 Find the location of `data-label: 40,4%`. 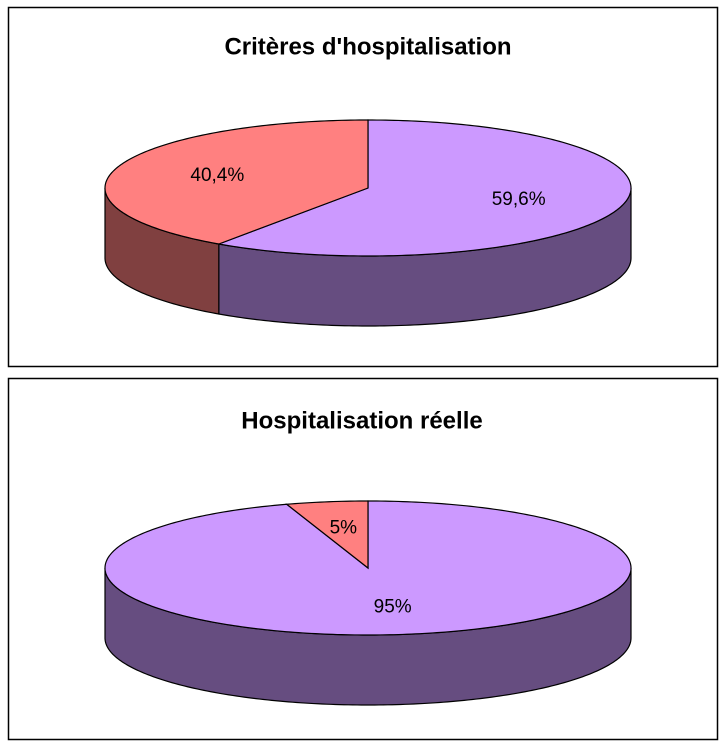

data-label: 40,4% is located at coordinates (217, 175).